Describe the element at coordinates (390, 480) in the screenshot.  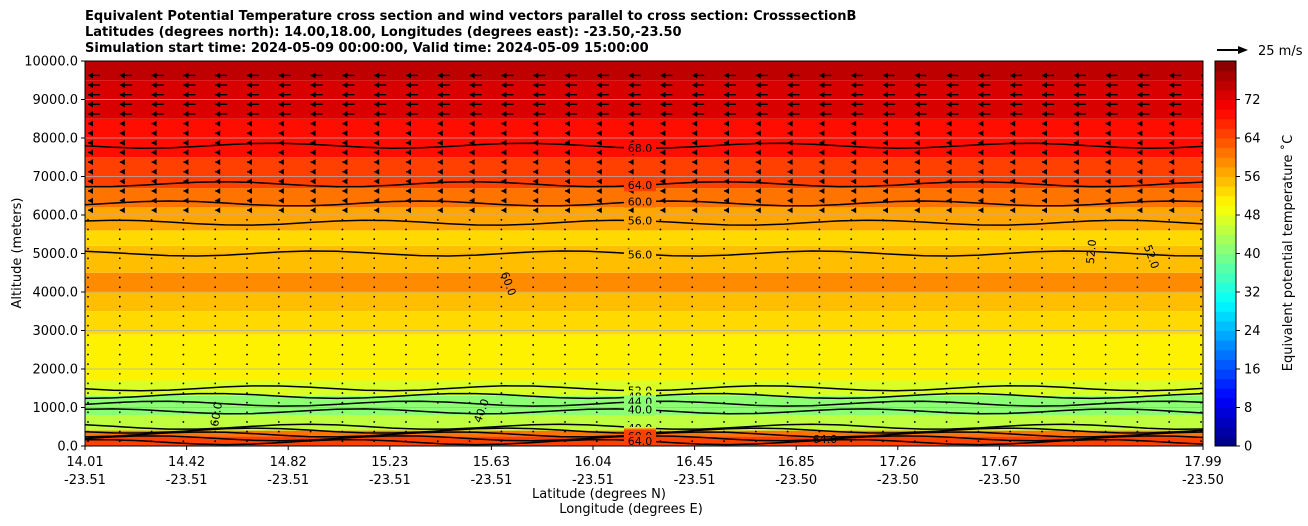
I see `x-tick-label-longitude: -23.51` at that location.